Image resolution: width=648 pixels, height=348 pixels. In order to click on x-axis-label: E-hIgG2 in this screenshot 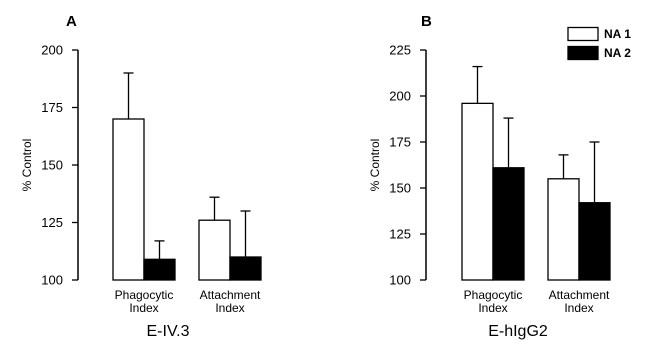, I will do `click(518, 331)`.